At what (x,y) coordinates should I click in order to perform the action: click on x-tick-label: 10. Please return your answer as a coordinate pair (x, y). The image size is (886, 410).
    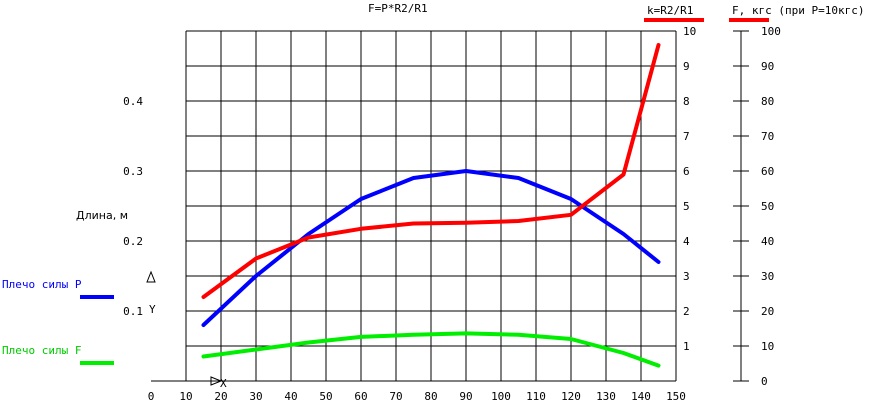
    Looking at the image, I should click on (185, 396).